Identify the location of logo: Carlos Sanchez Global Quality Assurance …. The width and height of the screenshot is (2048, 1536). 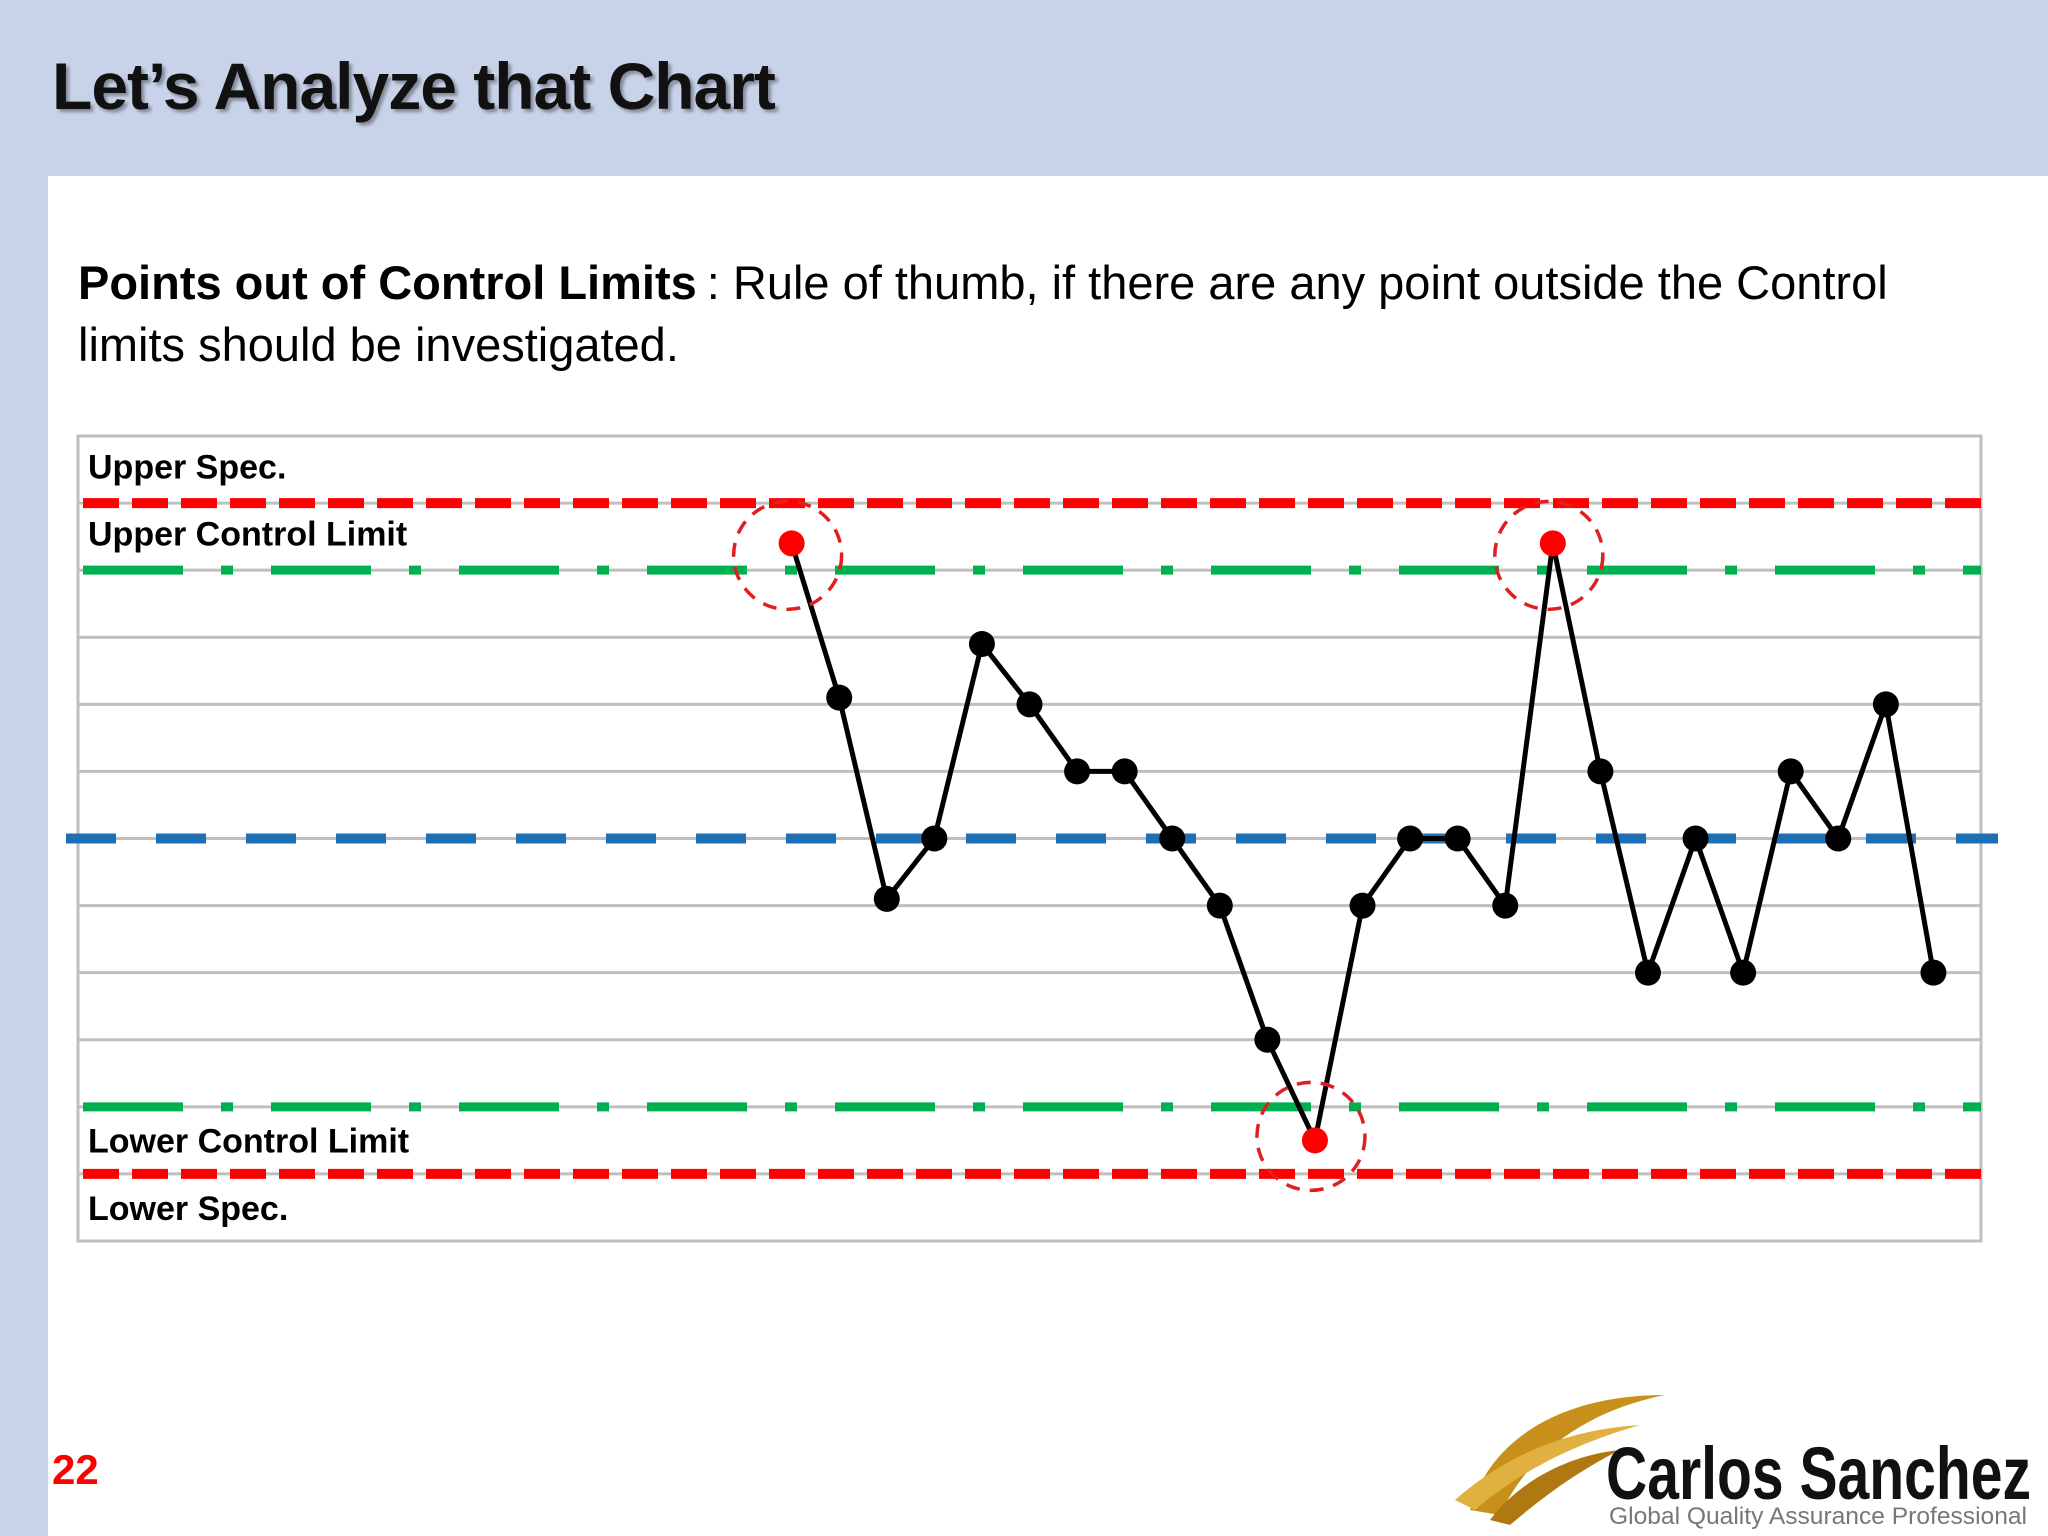
(1743, 1462).